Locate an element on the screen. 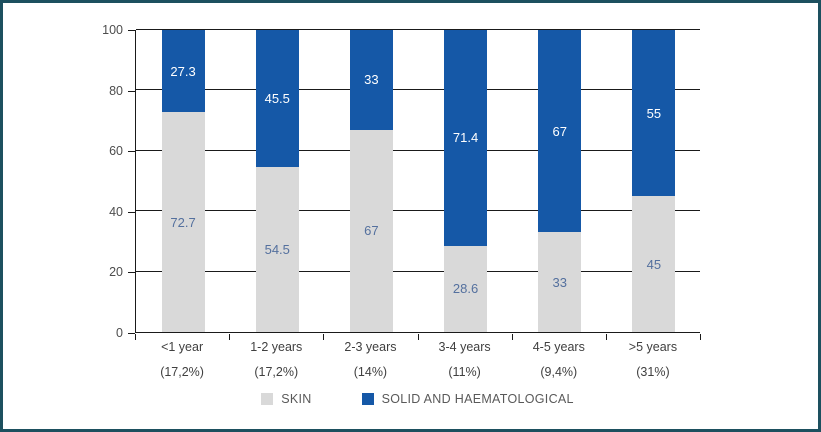 Image resolution: width=821 pixels, height=432 pixels. bar-1-2 years: 54.5 45.5 is located at coordinates (277, 181).